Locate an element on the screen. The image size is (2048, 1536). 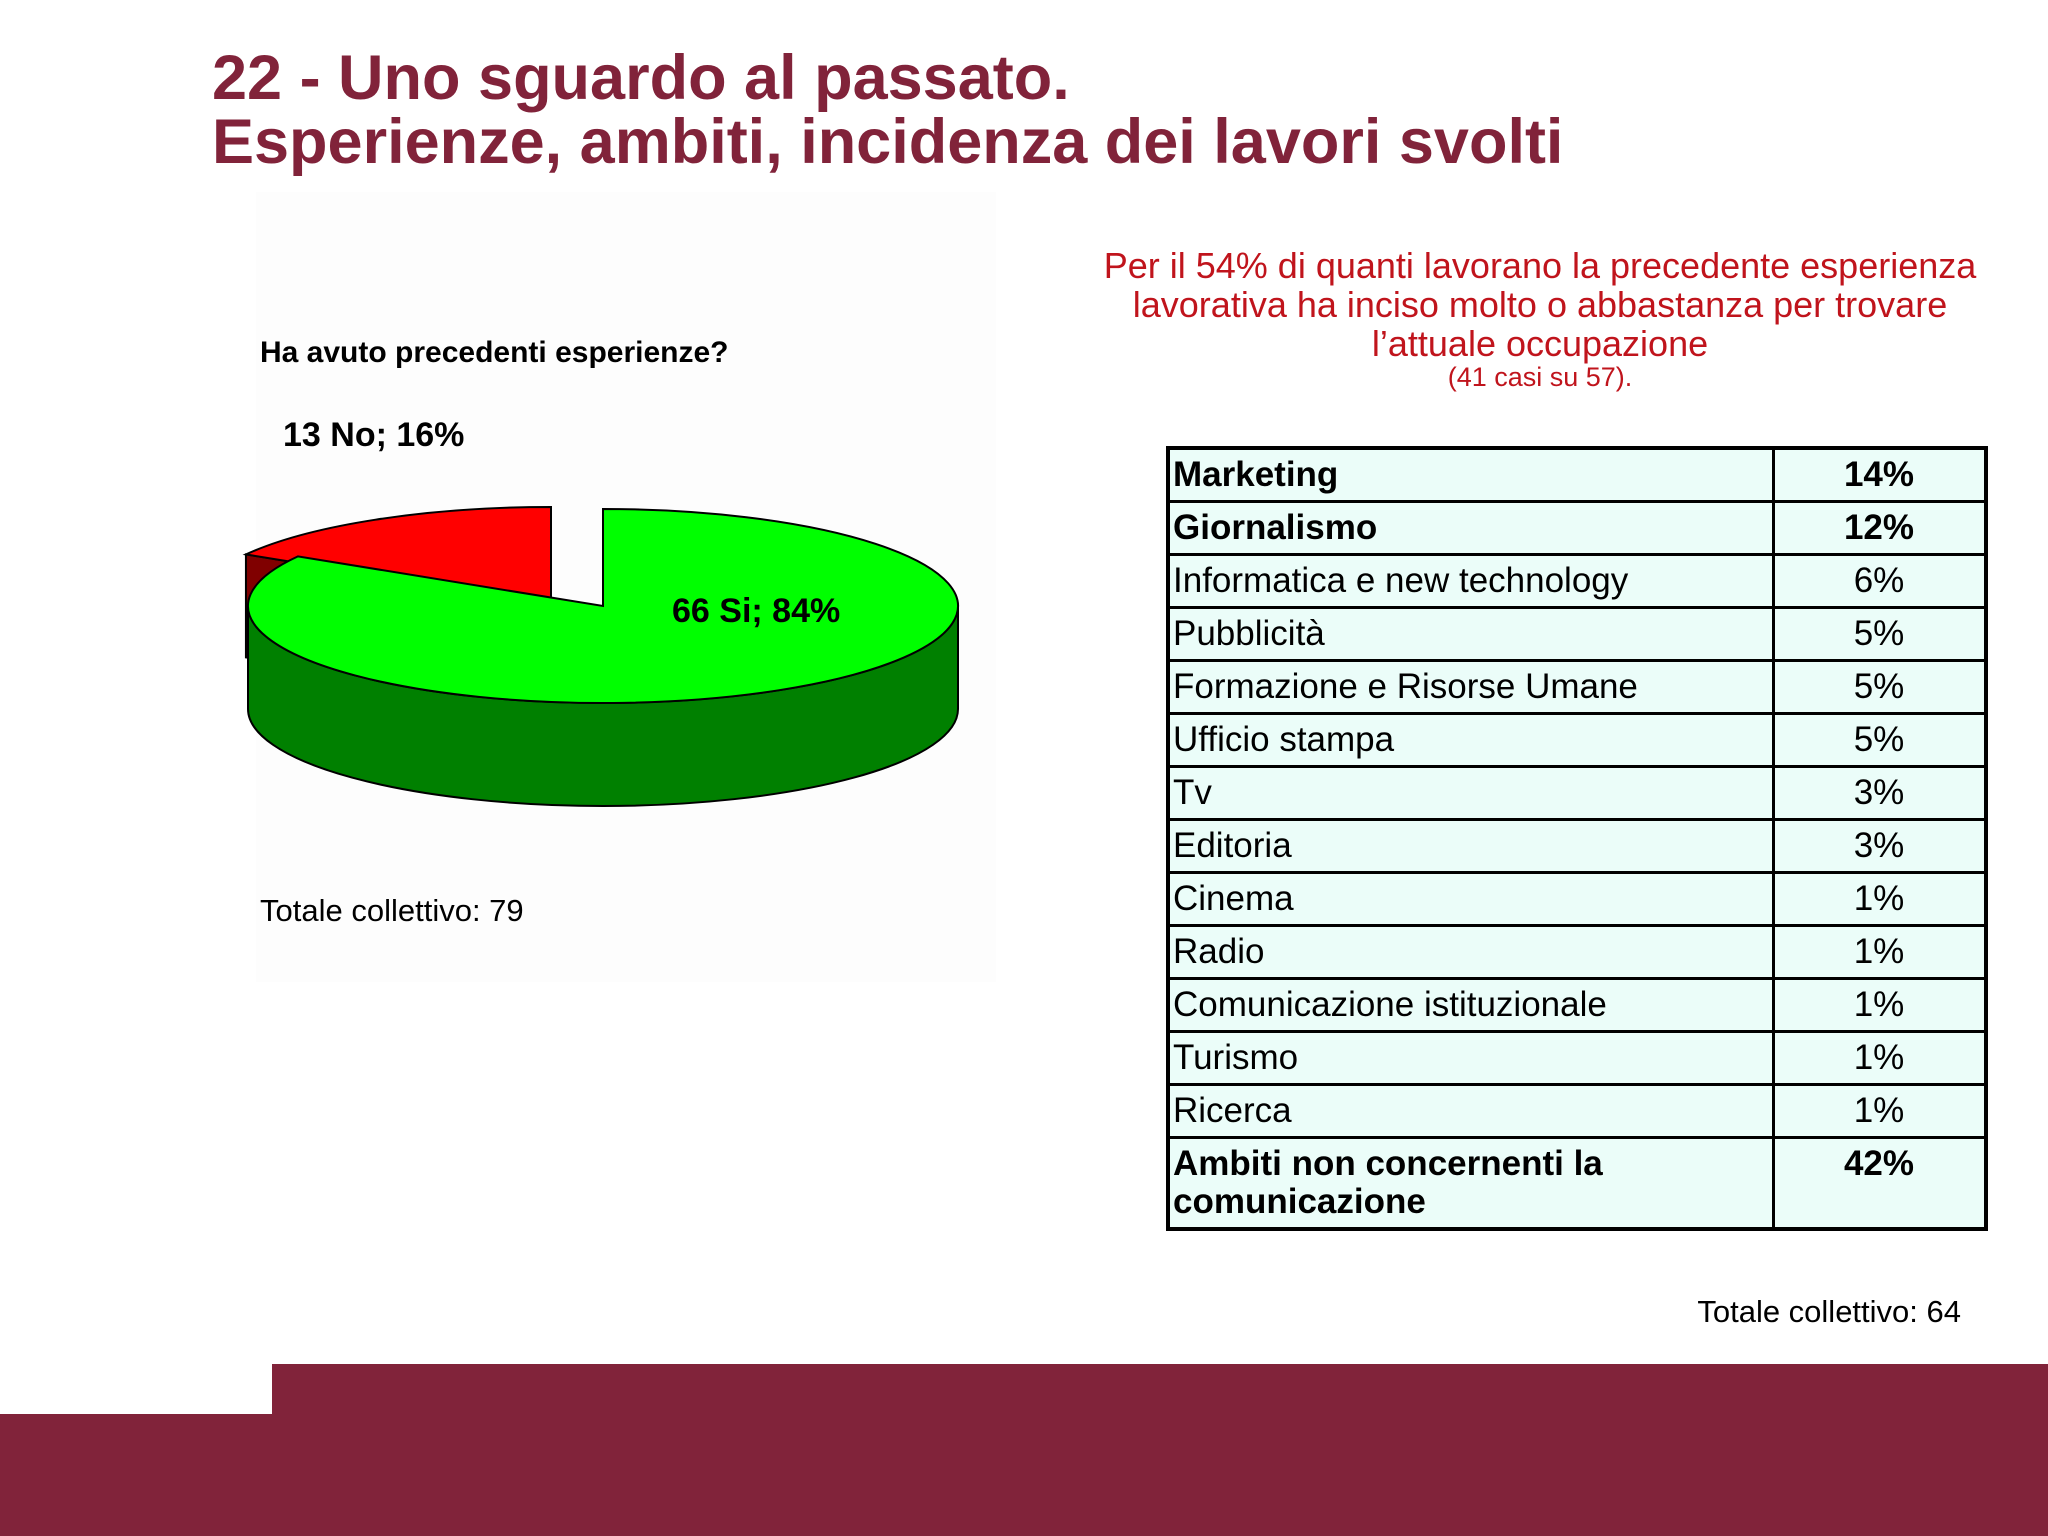
table-row: Editoria 3% is located at coordinates (1577, 846).